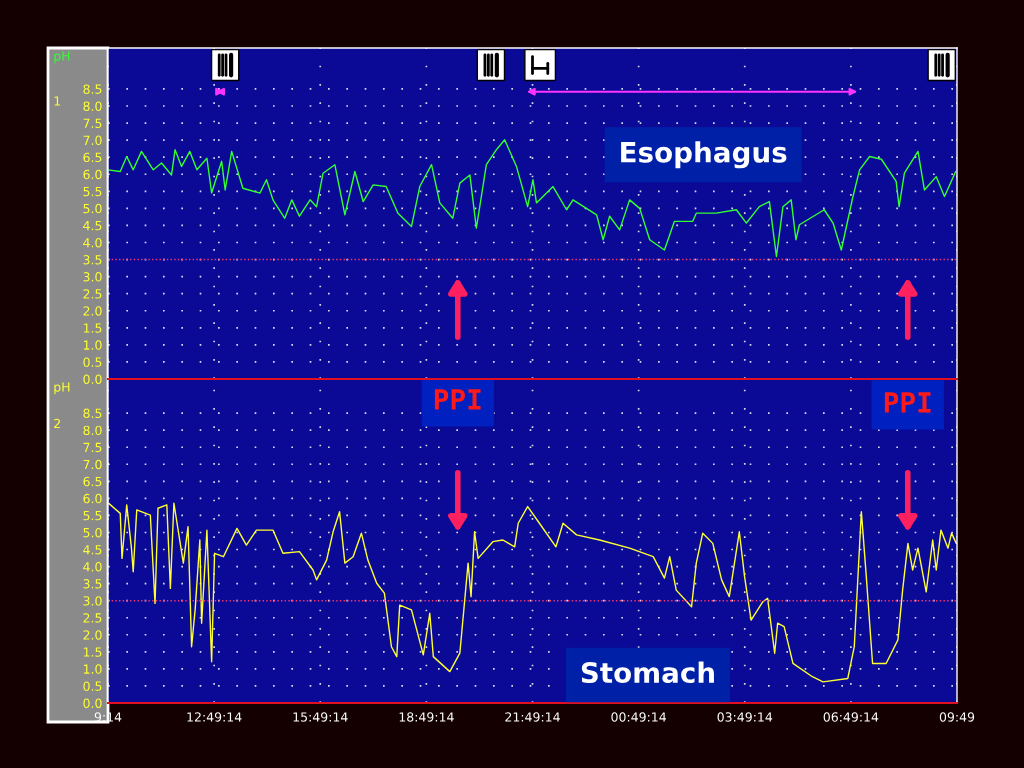 This screenshot has height=768, width=1024. Describe the element at coordinates (704, 155) in the screenshot. I see `annotation: Esophagus` at that location.